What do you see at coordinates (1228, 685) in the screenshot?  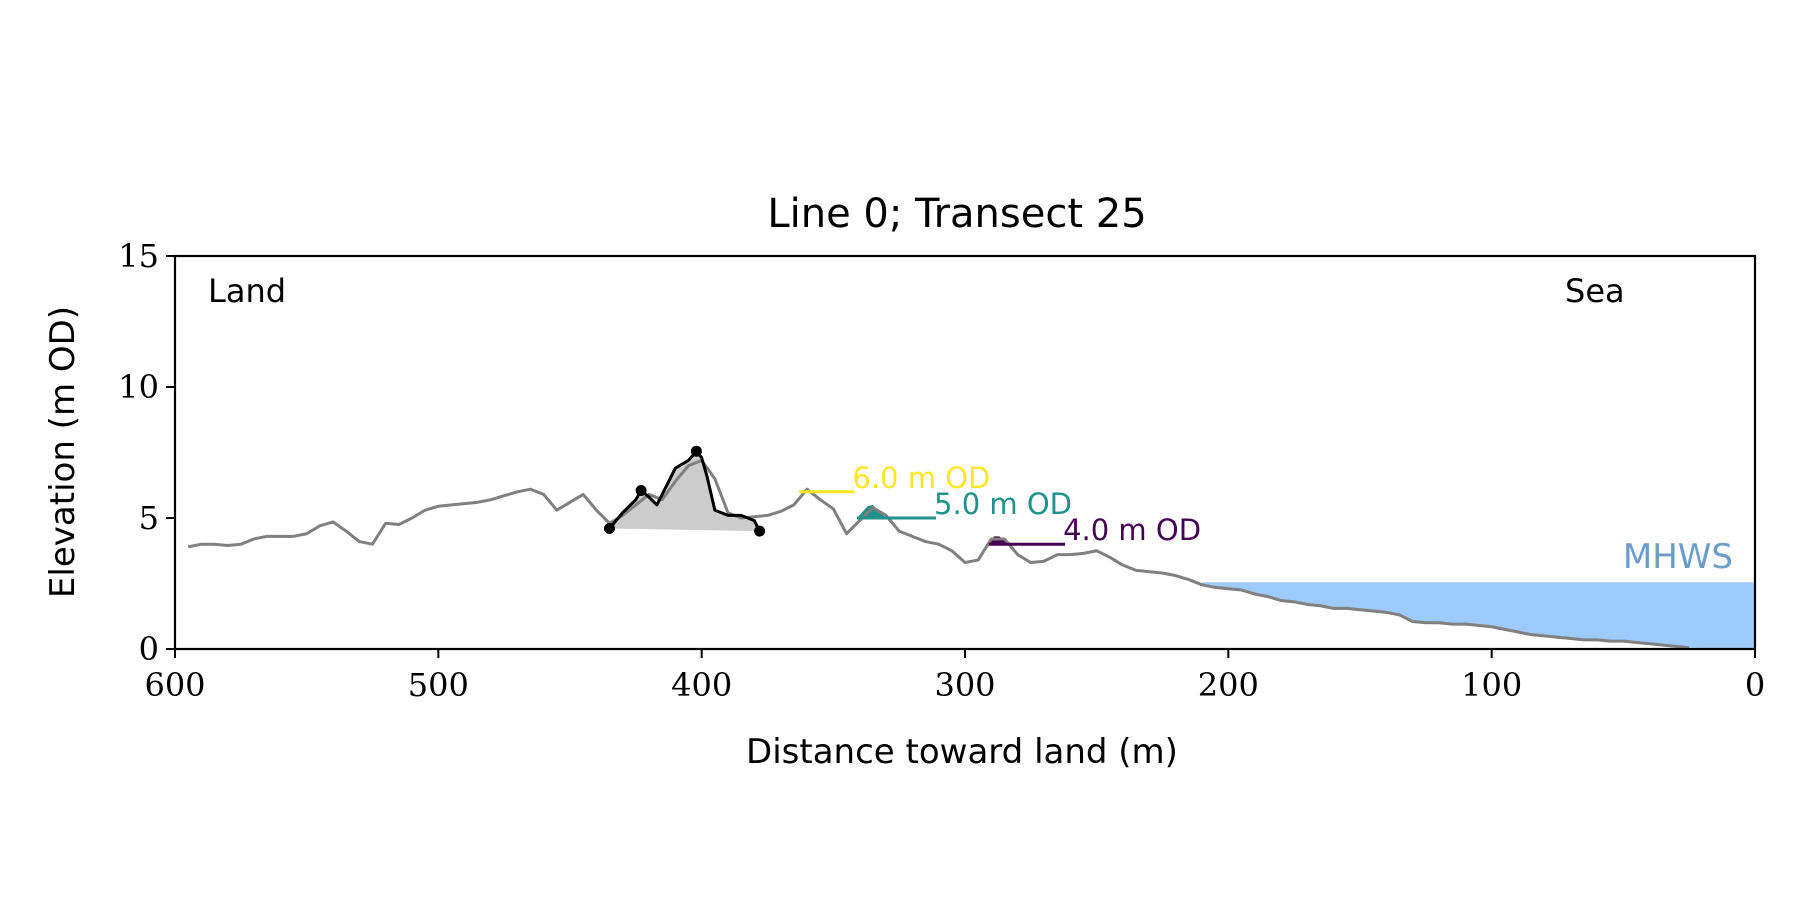 I see `x-tick-label-4: 200` at bounding box center [1228, 685].